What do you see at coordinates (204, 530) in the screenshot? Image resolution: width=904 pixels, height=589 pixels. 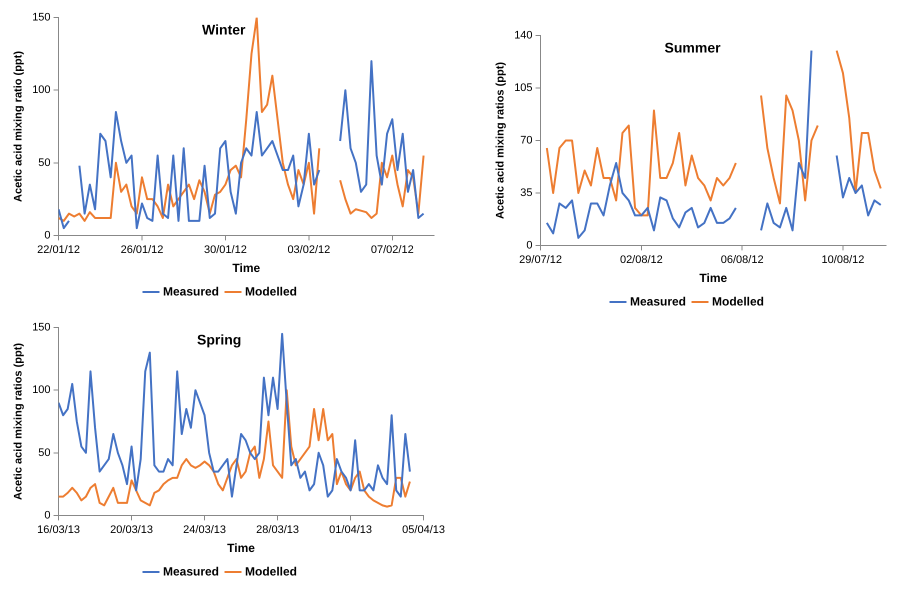 I see `x-tick-label: 24/03/13` at bounding box center [204, 530].